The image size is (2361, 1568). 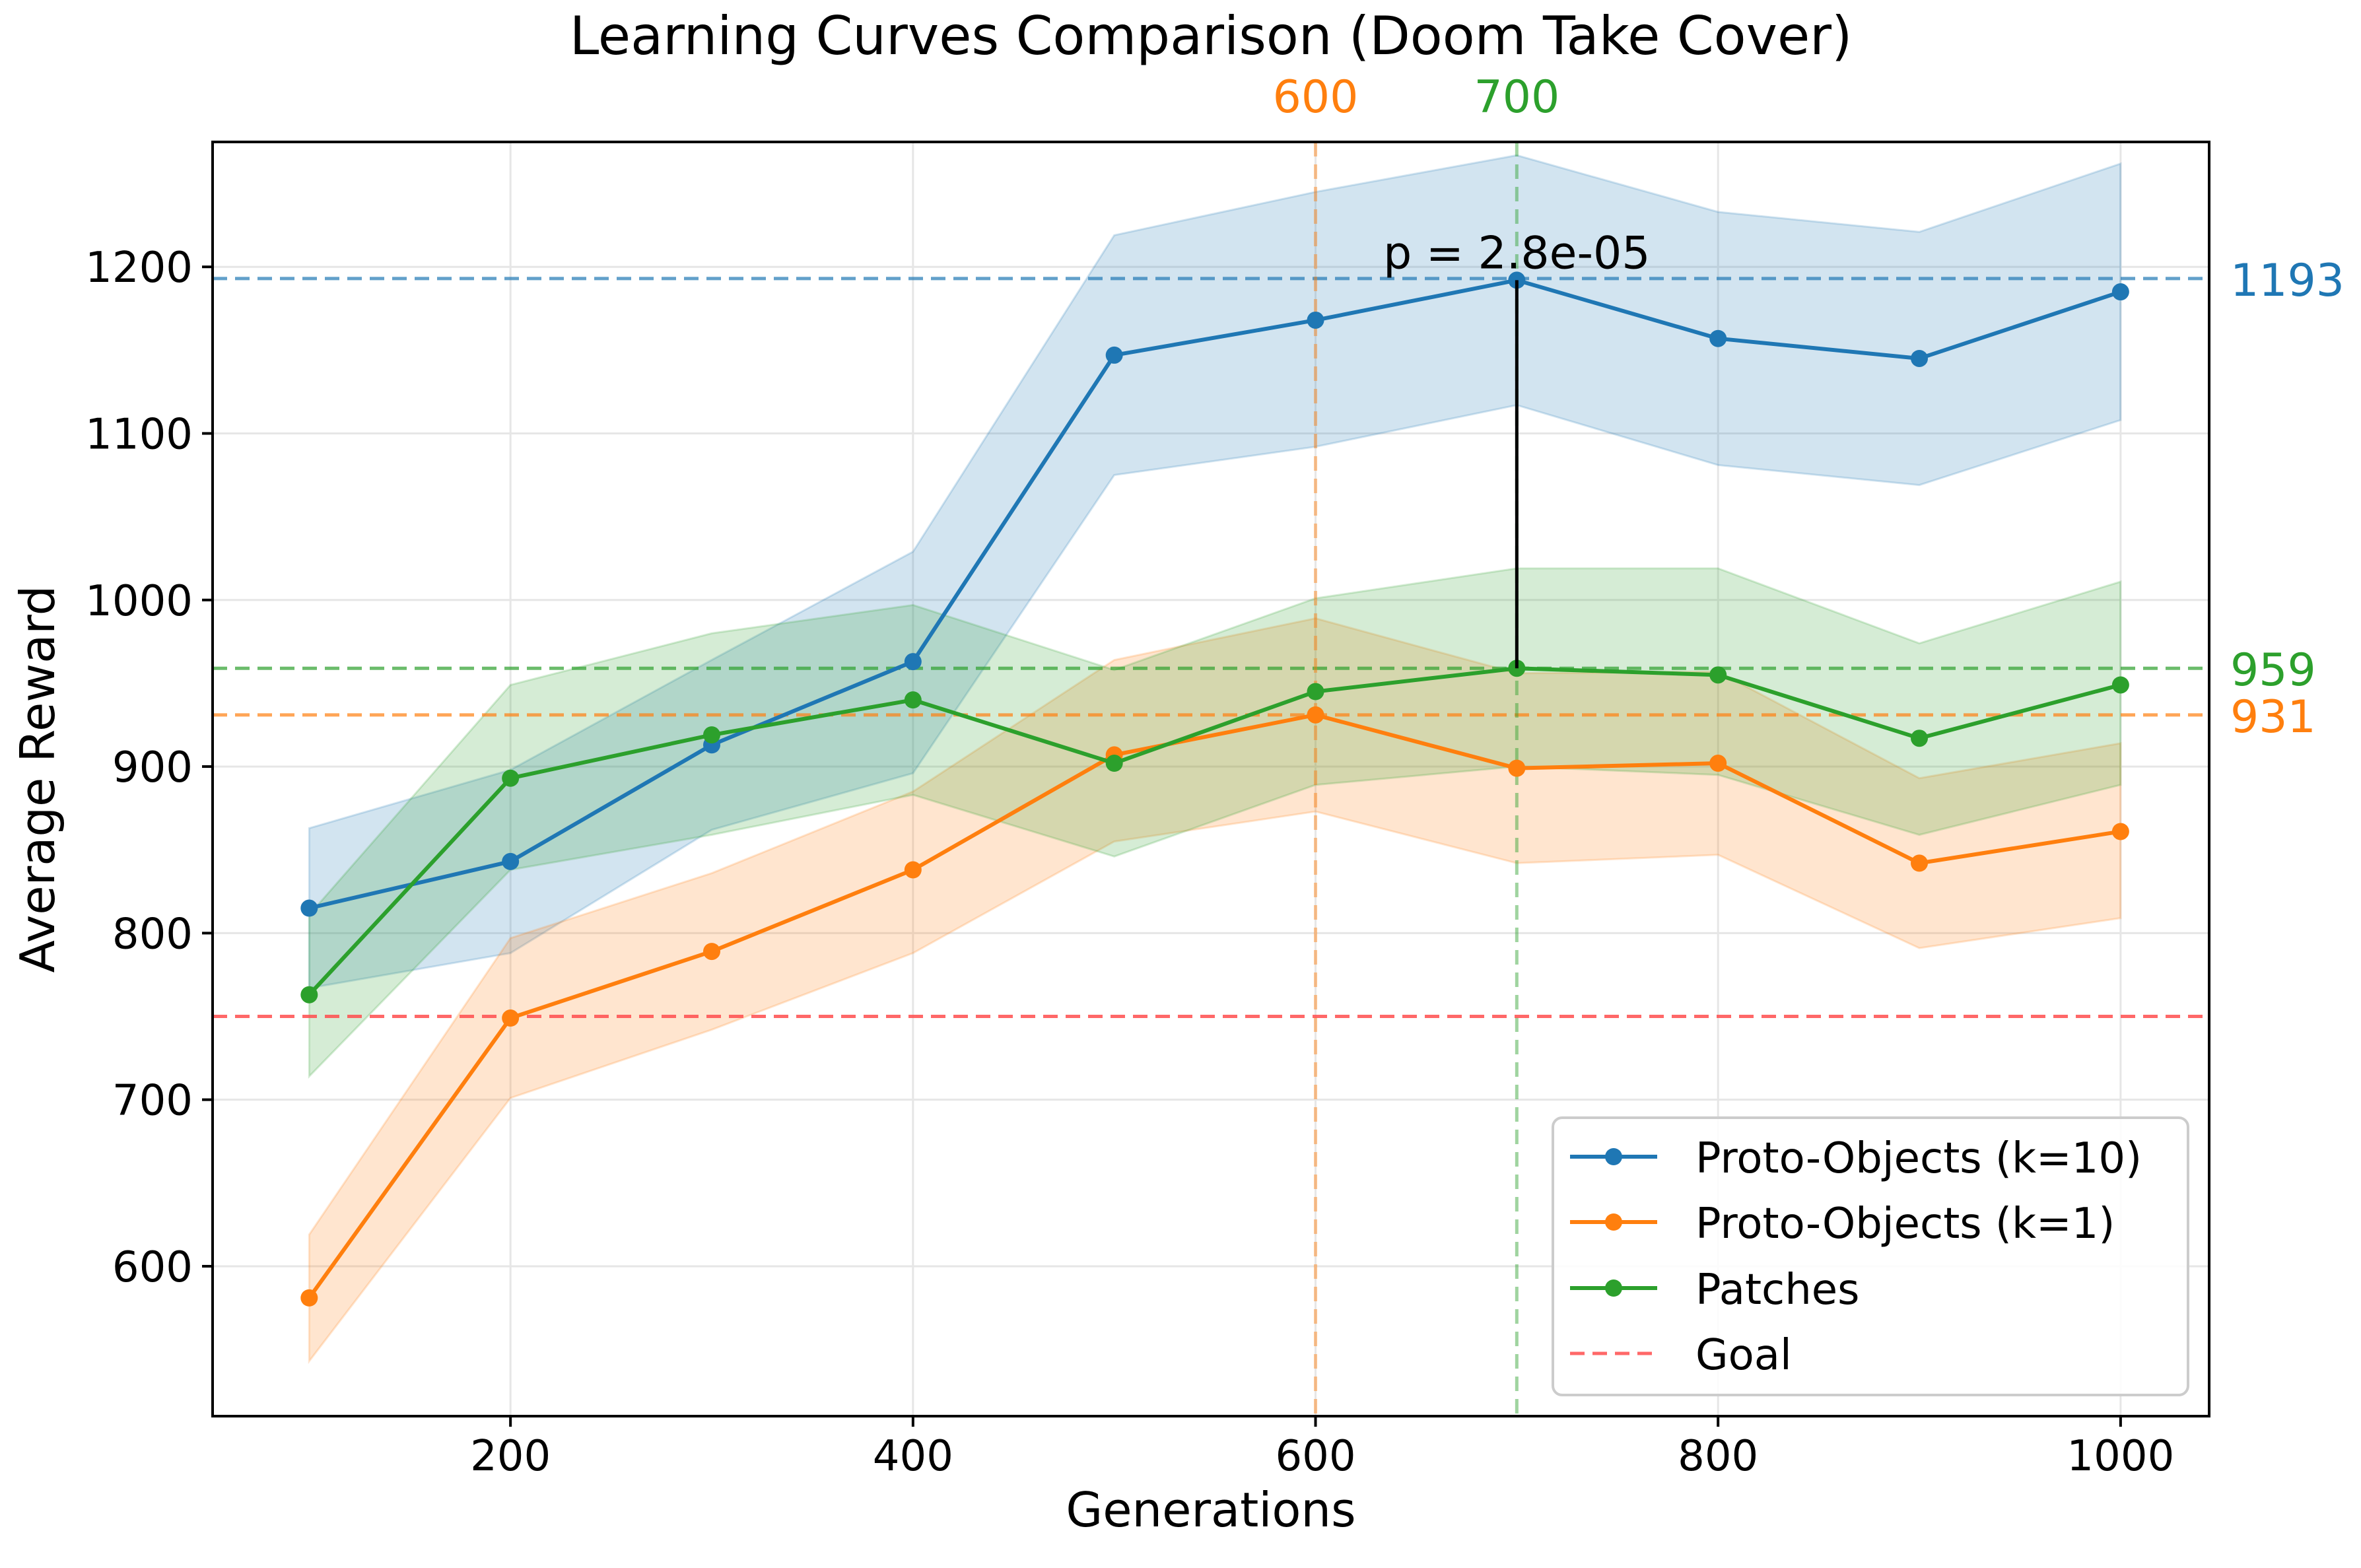 I want to click on y-axis-label: Average Reward, so click(x=37, y=779).